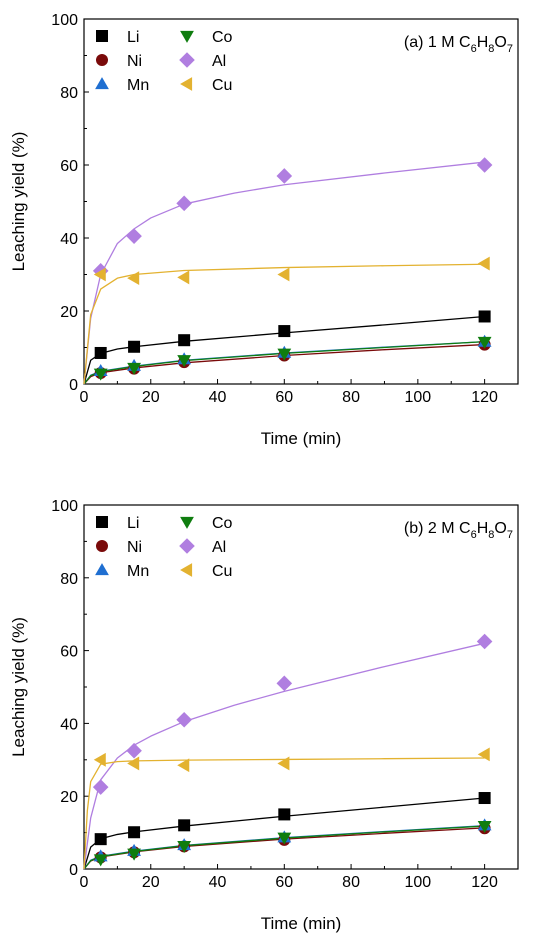 This screenshot has width=550, height=949. What do you see at coordinates (84, 882) in the screenshot?
I see `x-tick-label: 0` at bounding box center [84, 882].